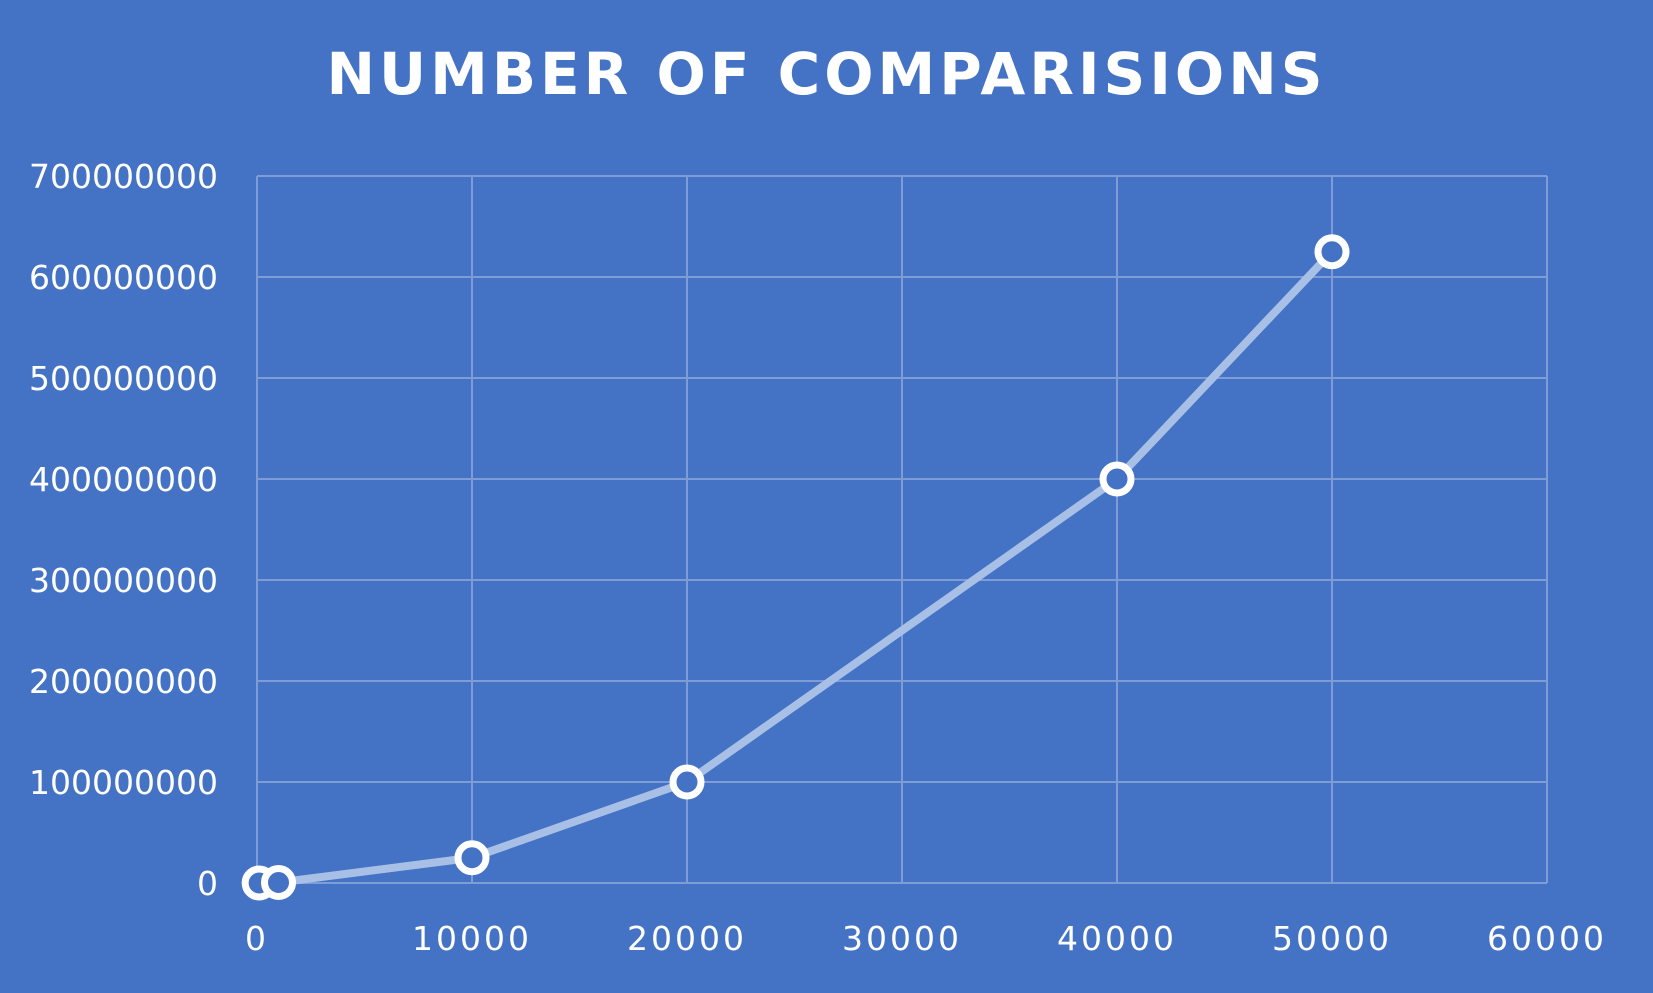  Describe the element at coordinates (1547, 938) in the screenshot. I see `x-tick-label: 60000` at that location.